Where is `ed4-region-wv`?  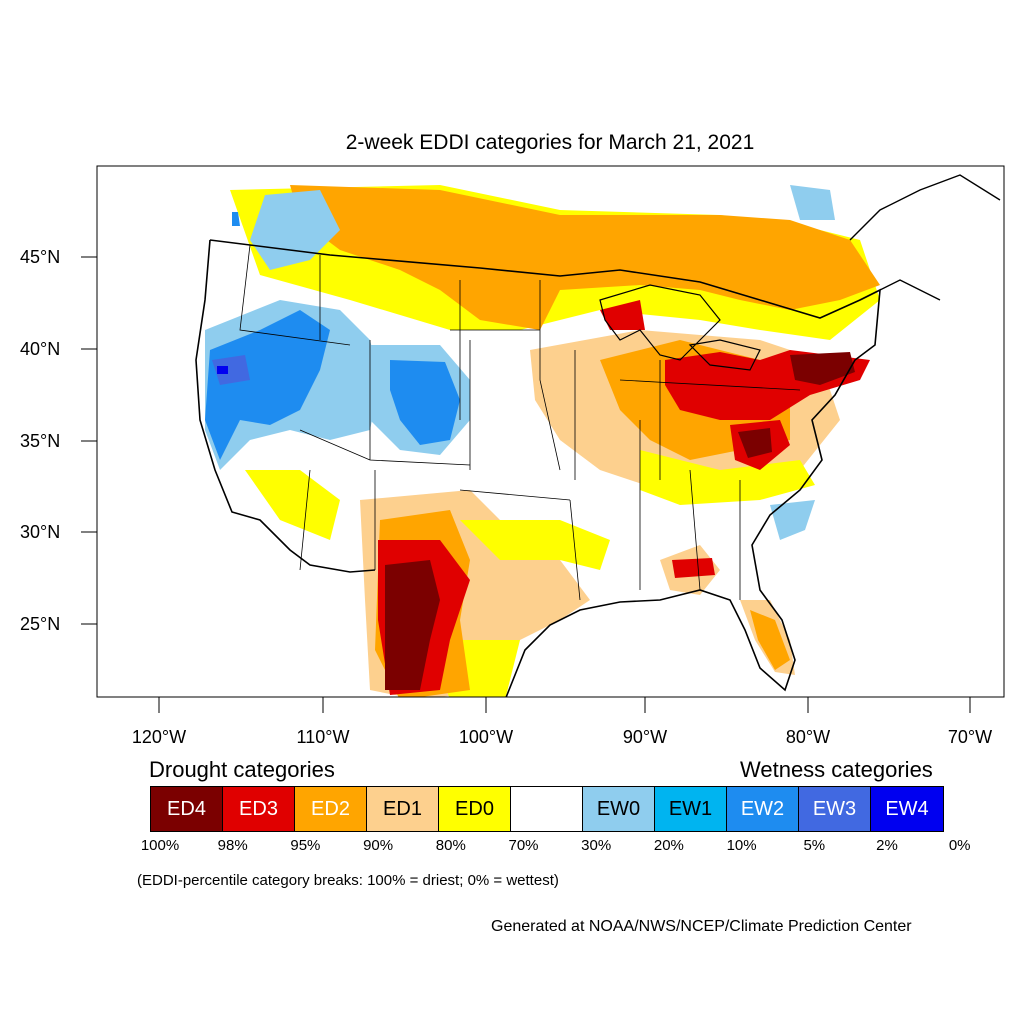 ed4-region-wv is located at coordinates (755, 443).